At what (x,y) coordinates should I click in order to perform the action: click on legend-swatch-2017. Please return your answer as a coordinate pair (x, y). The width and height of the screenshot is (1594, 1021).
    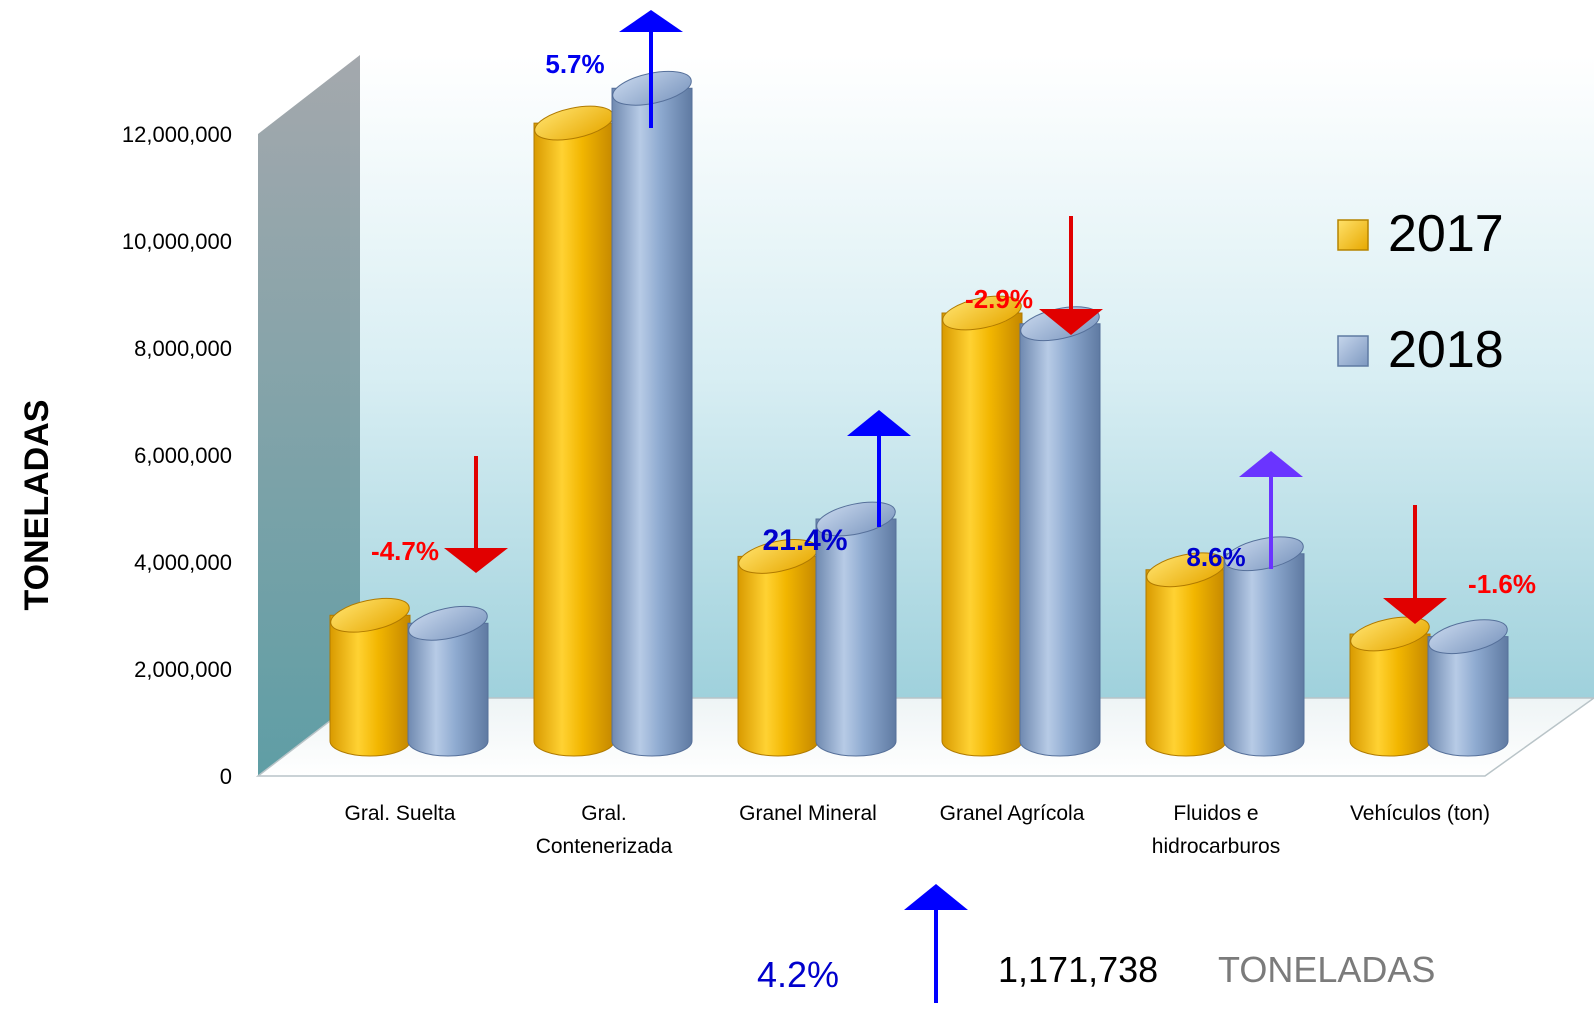
    Looking at the image, I should click on (1353, 235).